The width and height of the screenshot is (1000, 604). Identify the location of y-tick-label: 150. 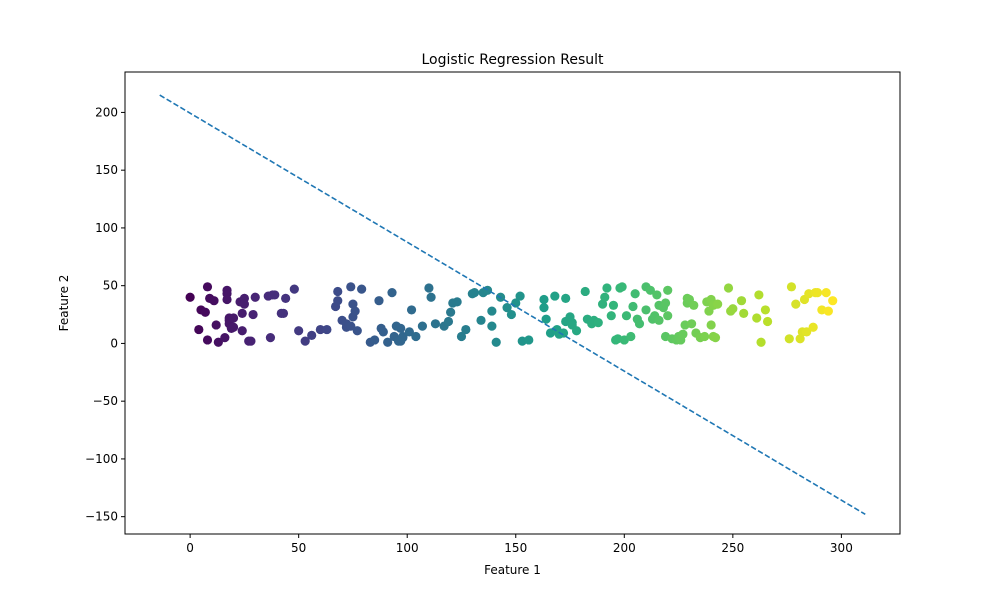
(106, 170).